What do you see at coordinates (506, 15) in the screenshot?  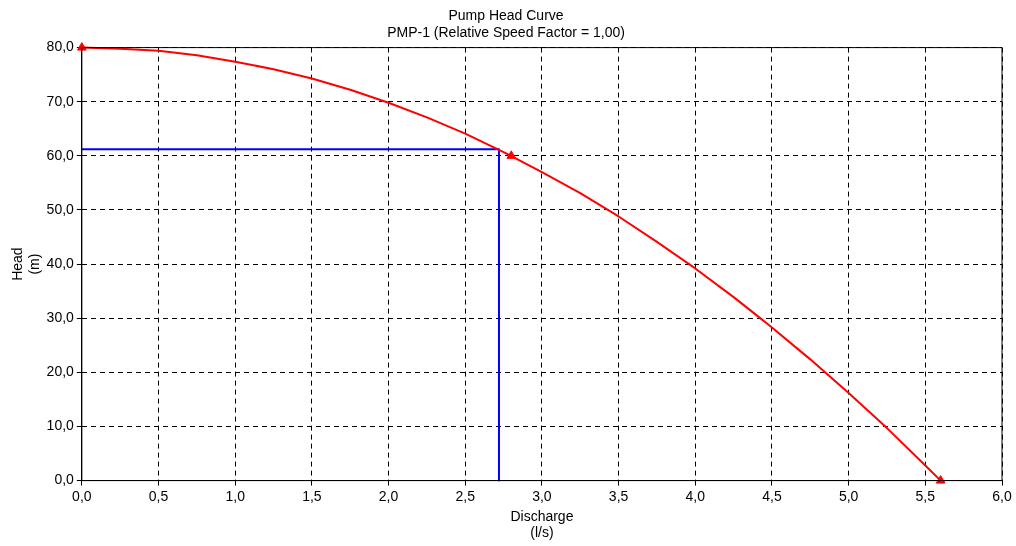 I see `chart-title: Pump Head Curve` at bounding box center [506, 15].